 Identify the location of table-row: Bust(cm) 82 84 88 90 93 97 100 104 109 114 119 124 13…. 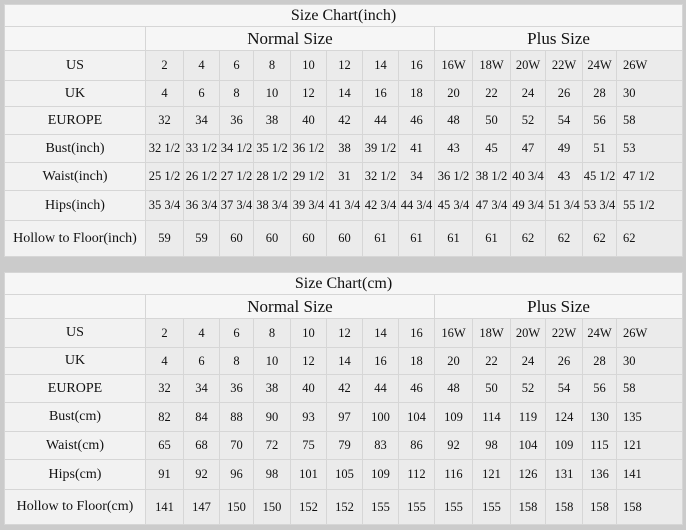
(344, 417).